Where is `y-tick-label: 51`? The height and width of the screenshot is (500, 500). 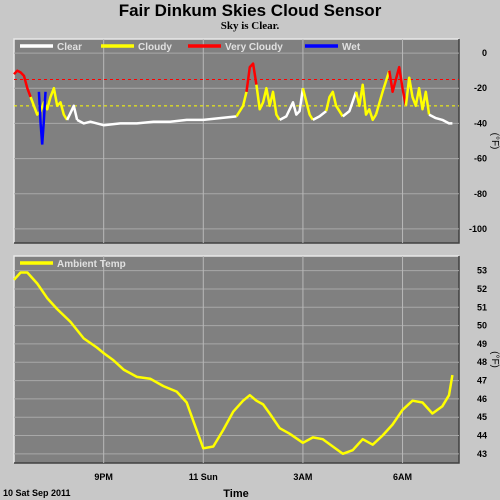 y-tick-label: 51 is located at coordinates (482, 307).